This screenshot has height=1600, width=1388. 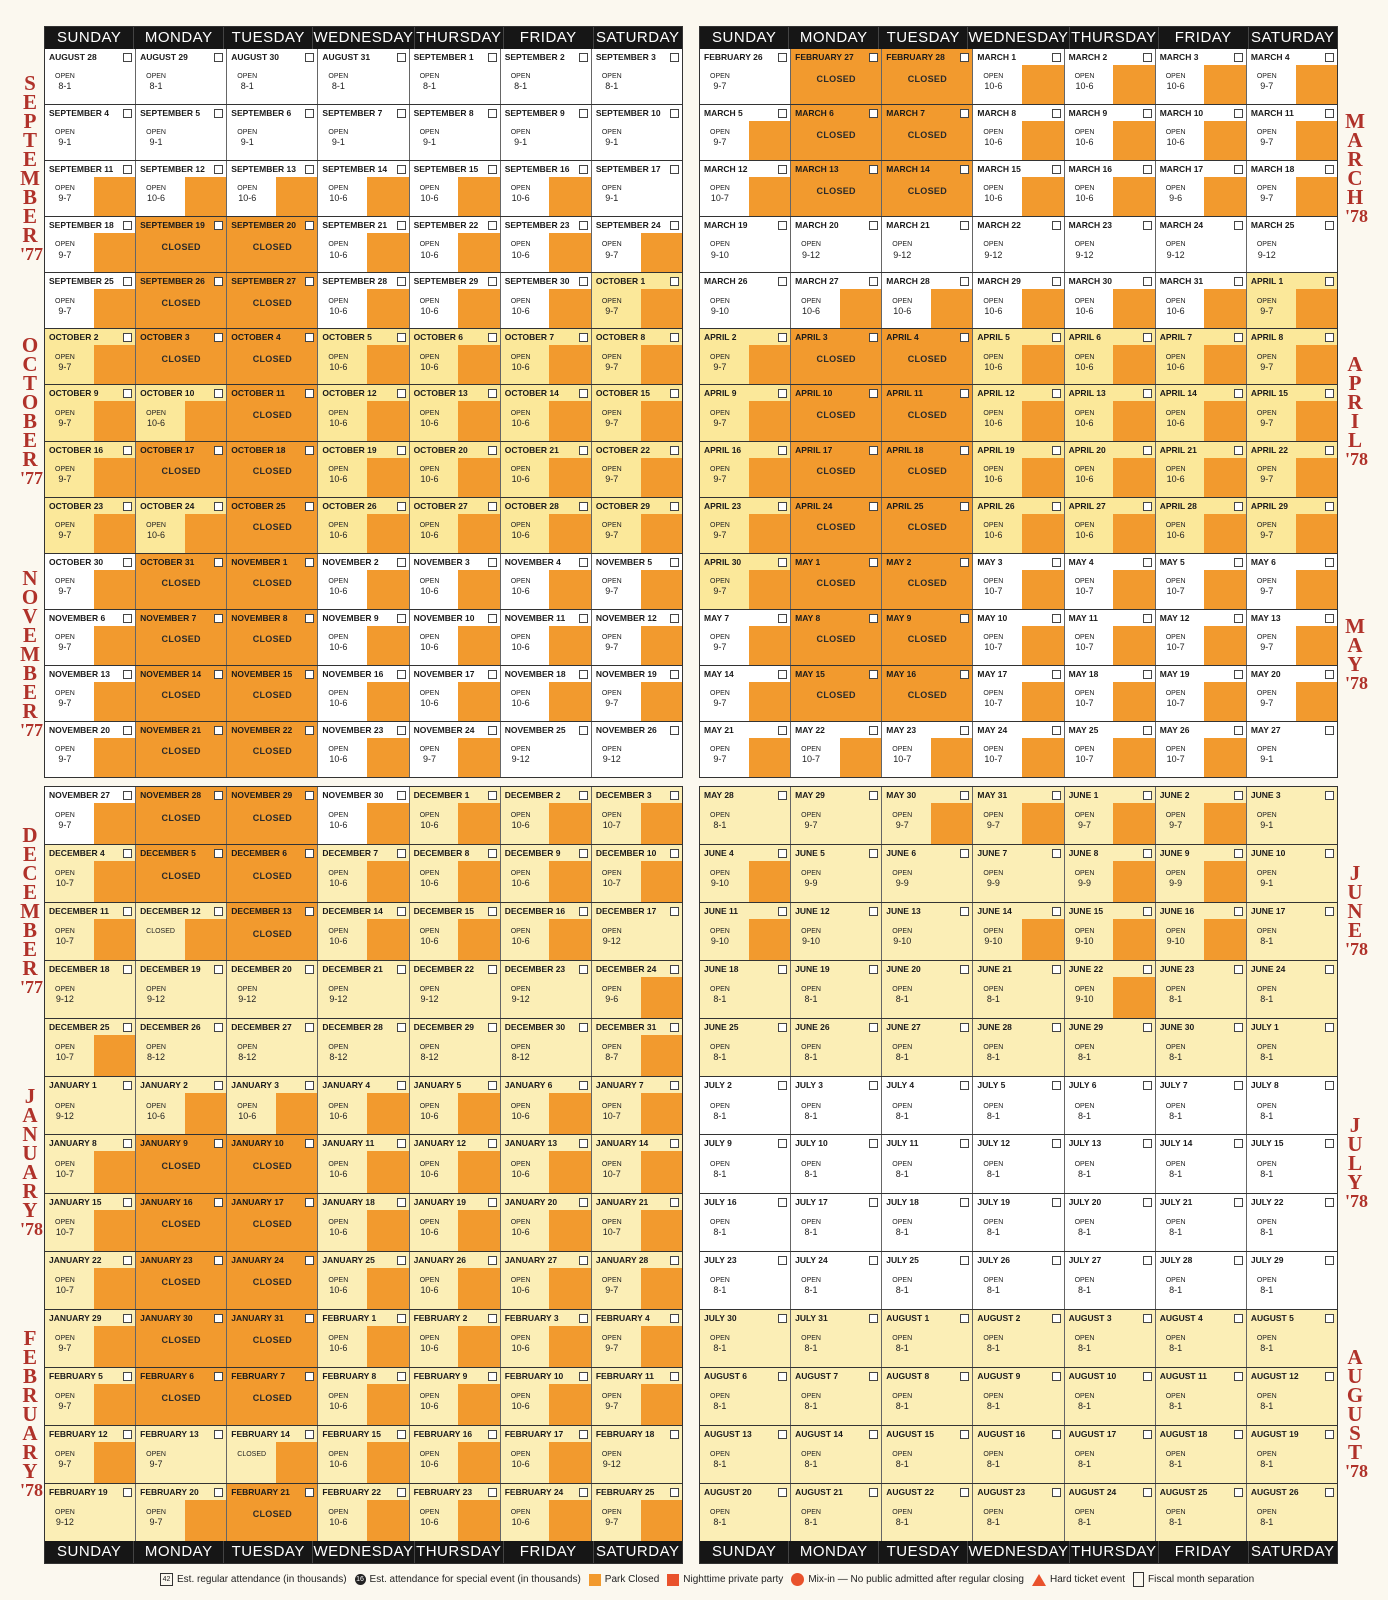 I want to click on date-label: SEPTEMBER 15, so click(x=446, y=169).